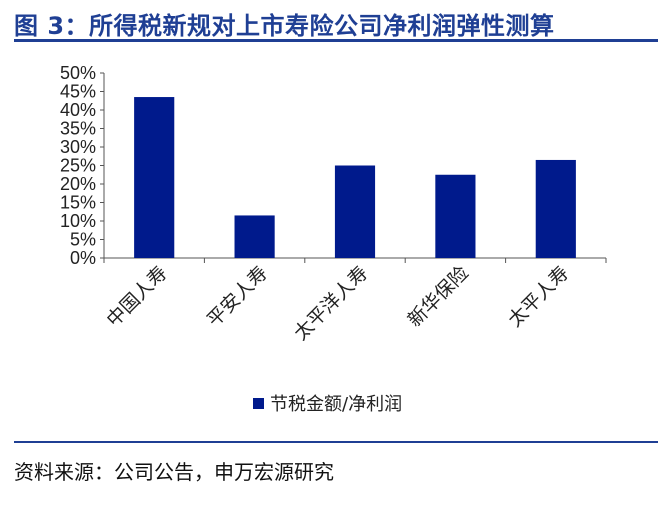 Image resolution: width=669 pixels, height=524 pixels. What do you see at coordinates (355, 260) in the screenshot?
I see `x-ticks` at bounding box center [355, 260].